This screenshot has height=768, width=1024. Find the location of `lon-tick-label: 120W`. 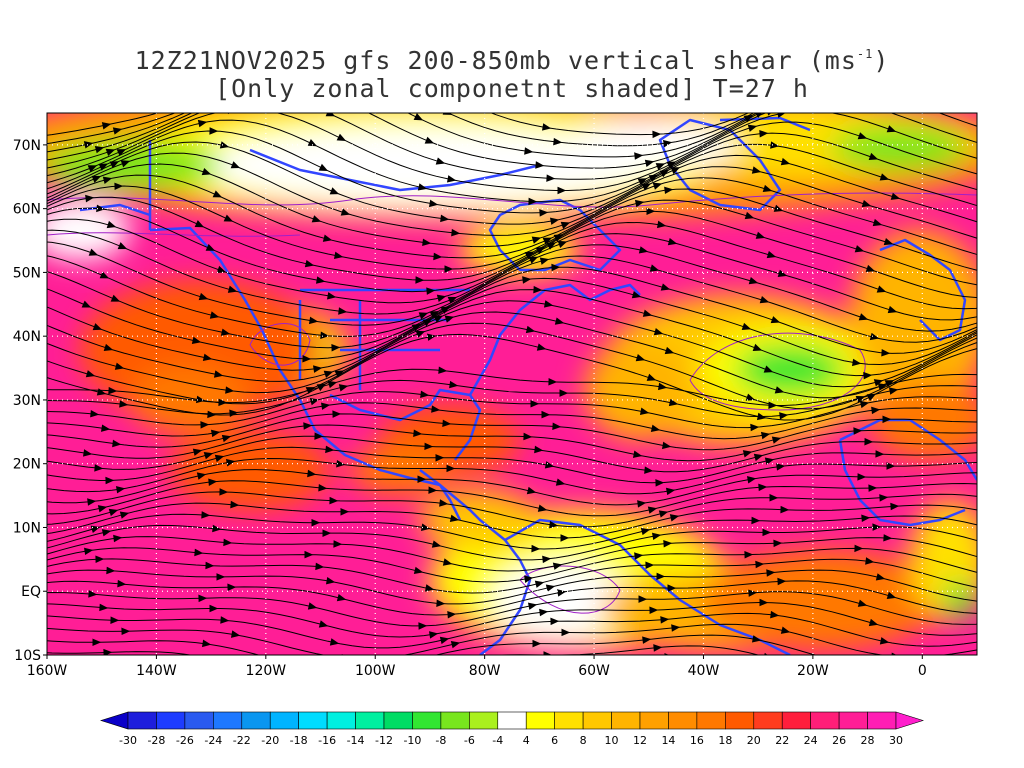

lon-tick-label: 120W is located at coordinates (266, 671).